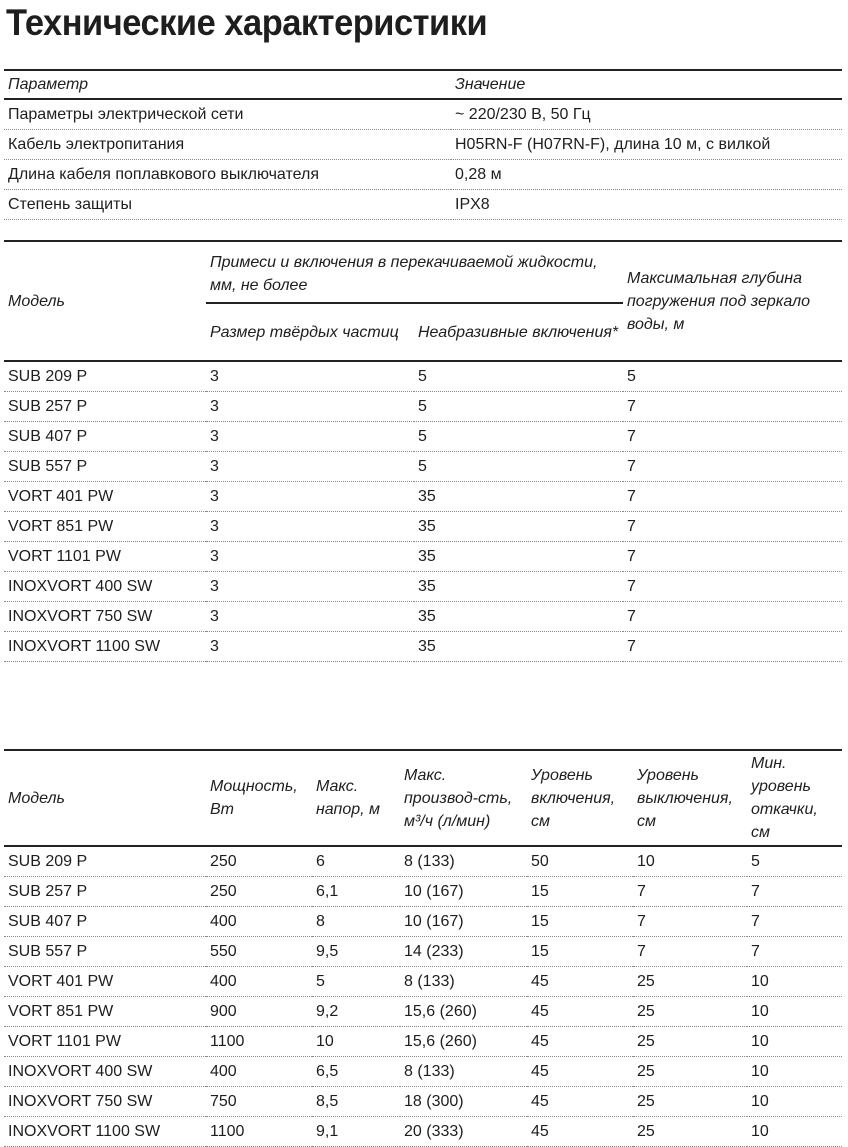 This screenshot has width=848, height=1147. What do you see at coordinates (646, 114) in the screenshot?
I see `table-cell: ~ 220/230 В, 50 Гц` at bounding box center [646, 114].